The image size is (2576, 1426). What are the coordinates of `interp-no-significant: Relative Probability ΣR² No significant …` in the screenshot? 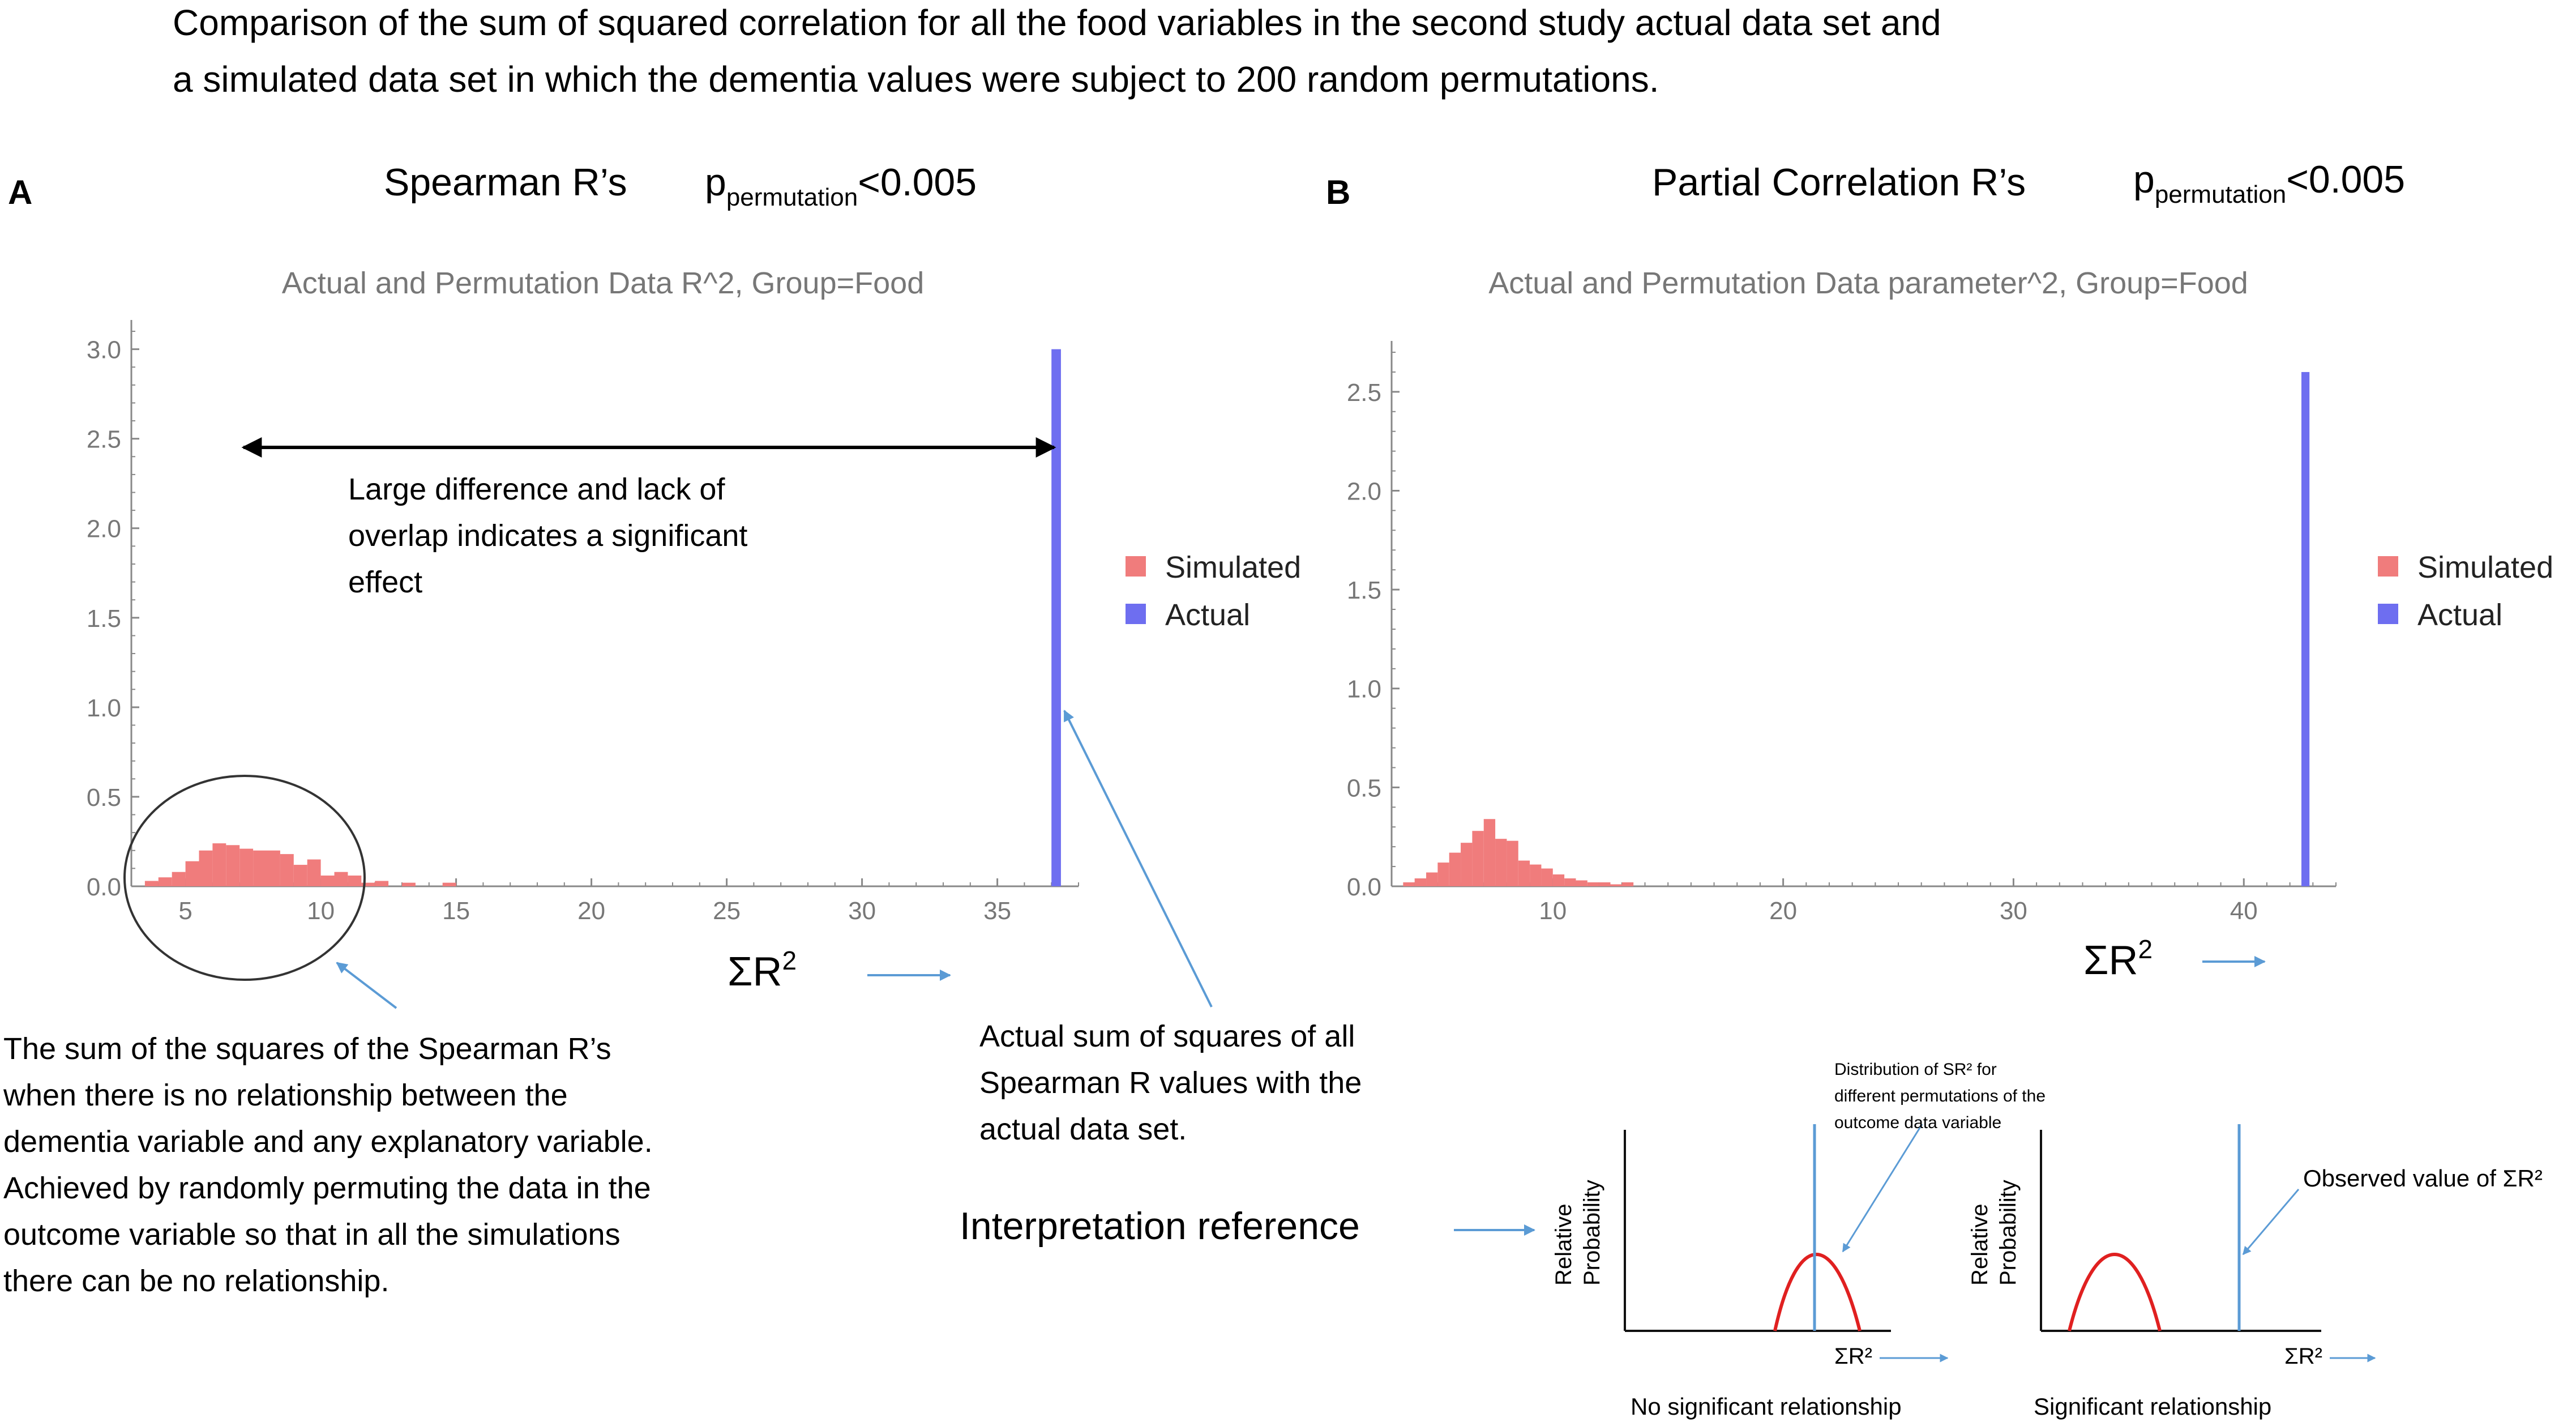 It's located at (1798, 1240).